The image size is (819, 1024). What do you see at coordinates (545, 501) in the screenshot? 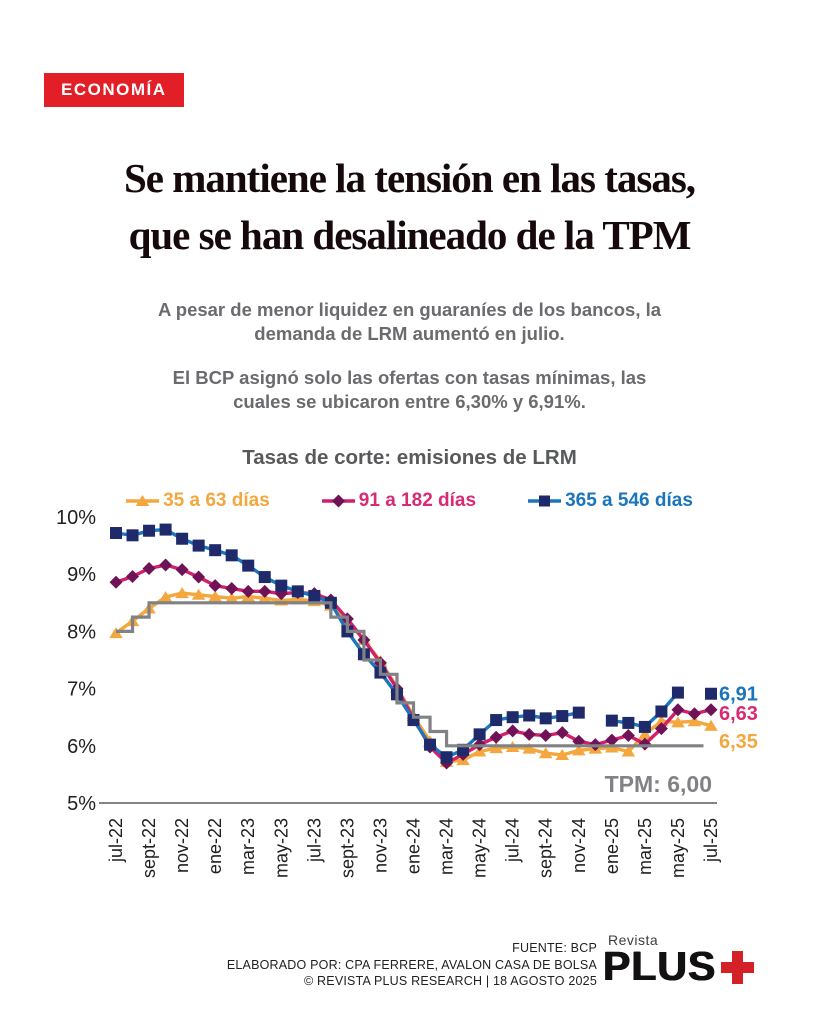
I see `legend-marker-square-icon` at bounding box center [545, 501].